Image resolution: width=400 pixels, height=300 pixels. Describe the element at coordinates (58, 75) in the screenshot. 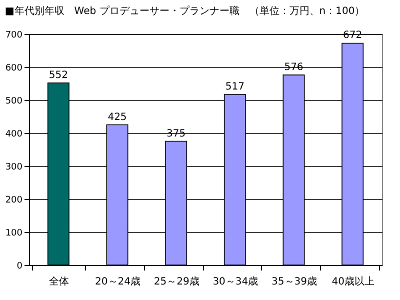

I see `data-label: 552` at that location.